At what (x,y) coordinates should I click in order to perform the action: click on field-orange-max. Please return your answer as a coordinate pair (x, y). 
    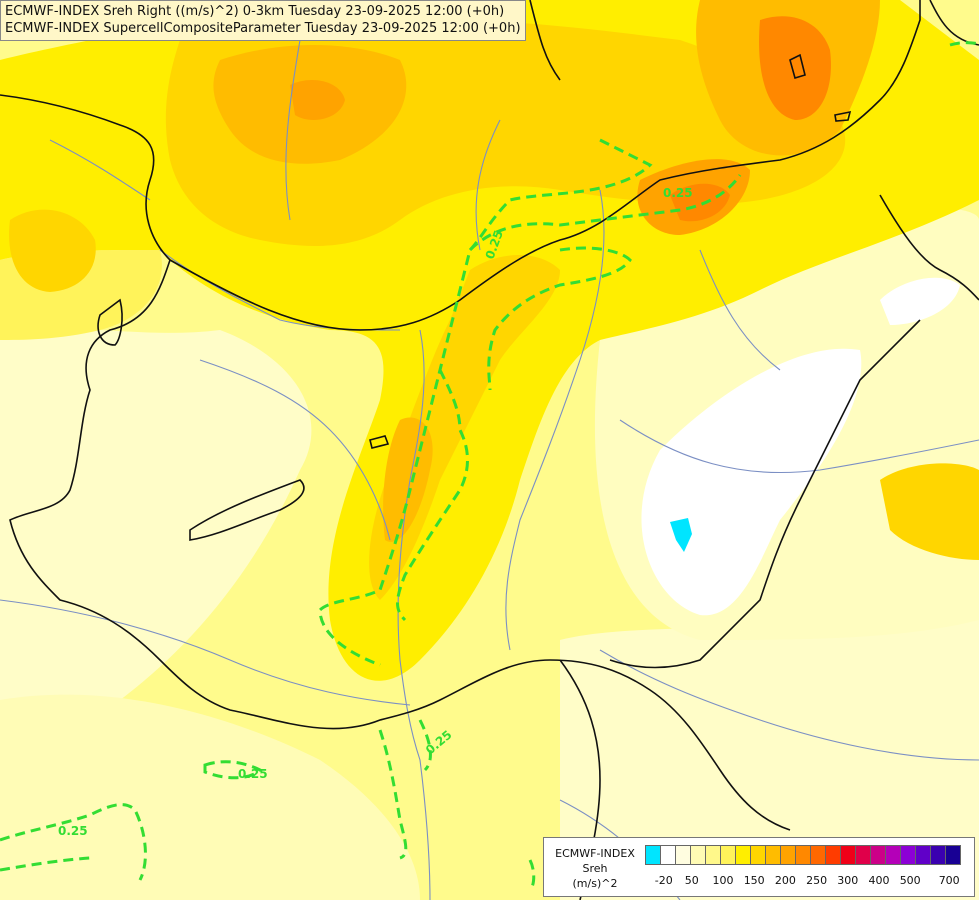
    Looking at the image, I should click on (795, 68).